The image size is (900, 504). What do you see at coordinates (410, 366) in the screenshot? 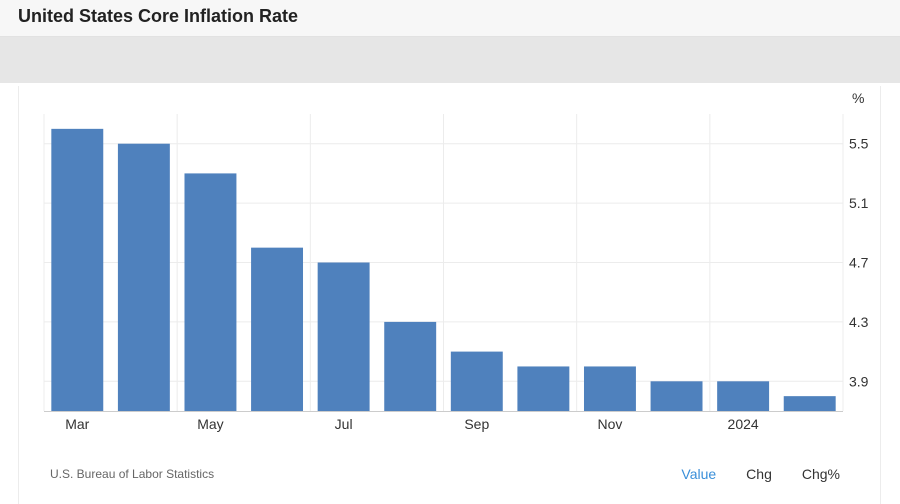
I see `bar-aug` at bounding box center [410, 366].